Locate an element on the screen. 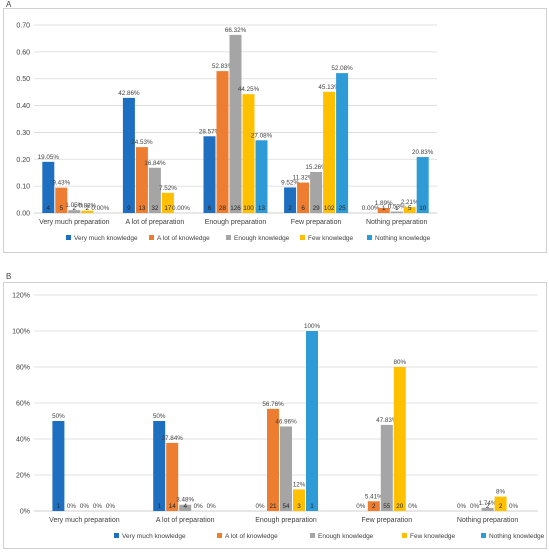 Image resolution: width=549 pixels, height=553 pixels. data-label: 100% is located at coordinates (312, 326).